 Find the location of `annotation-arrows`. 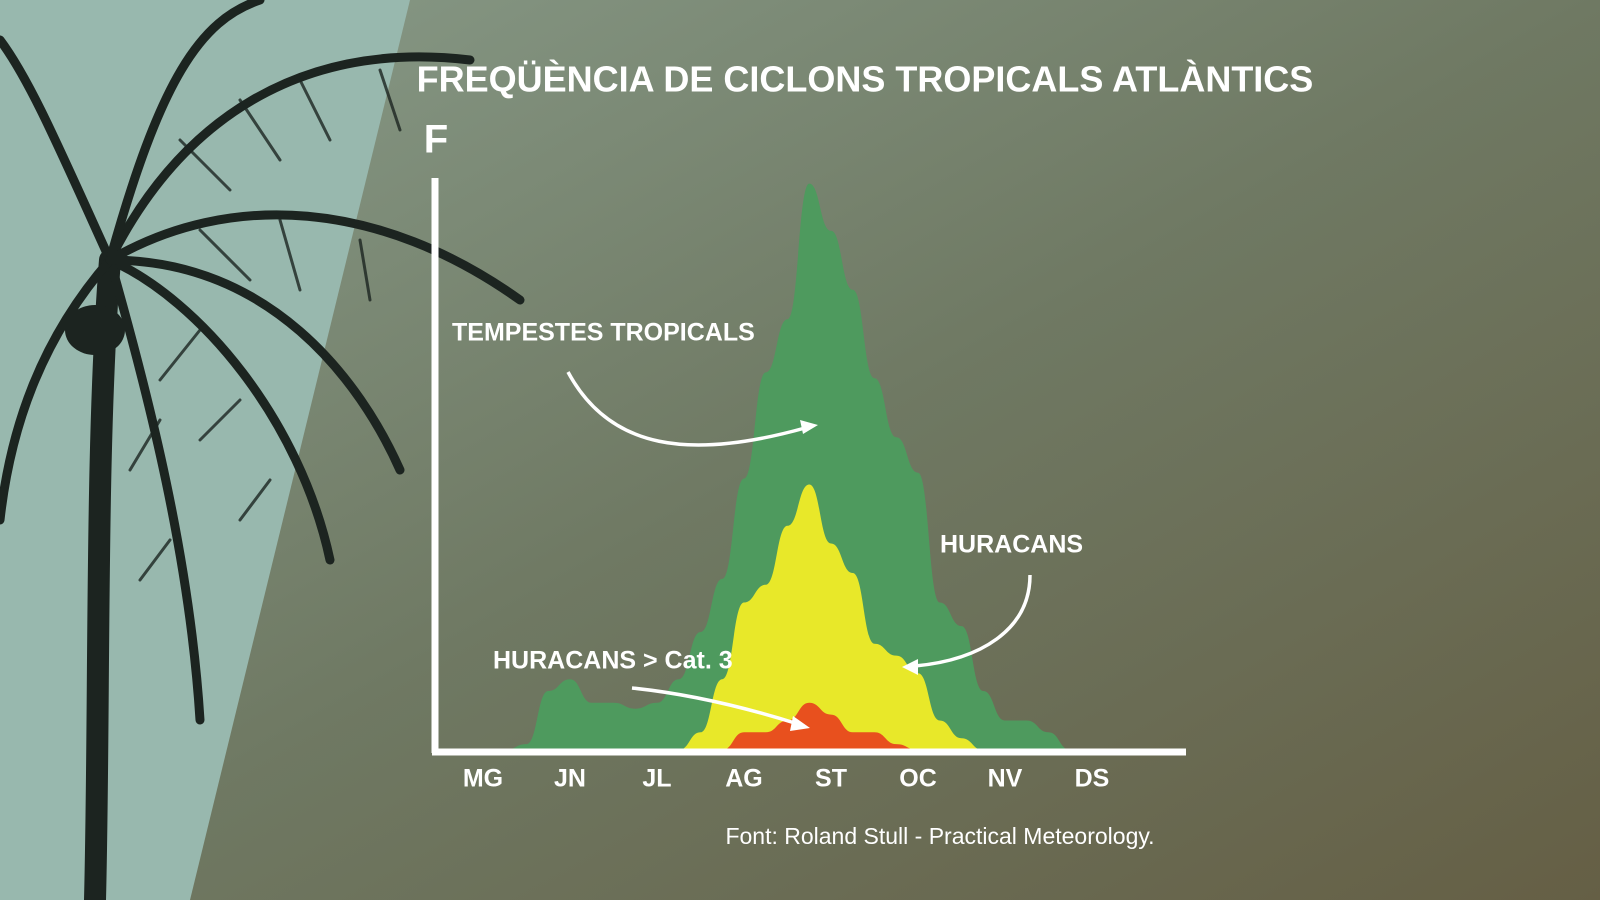

annotation-arrows is located at coordinates (799, 551).